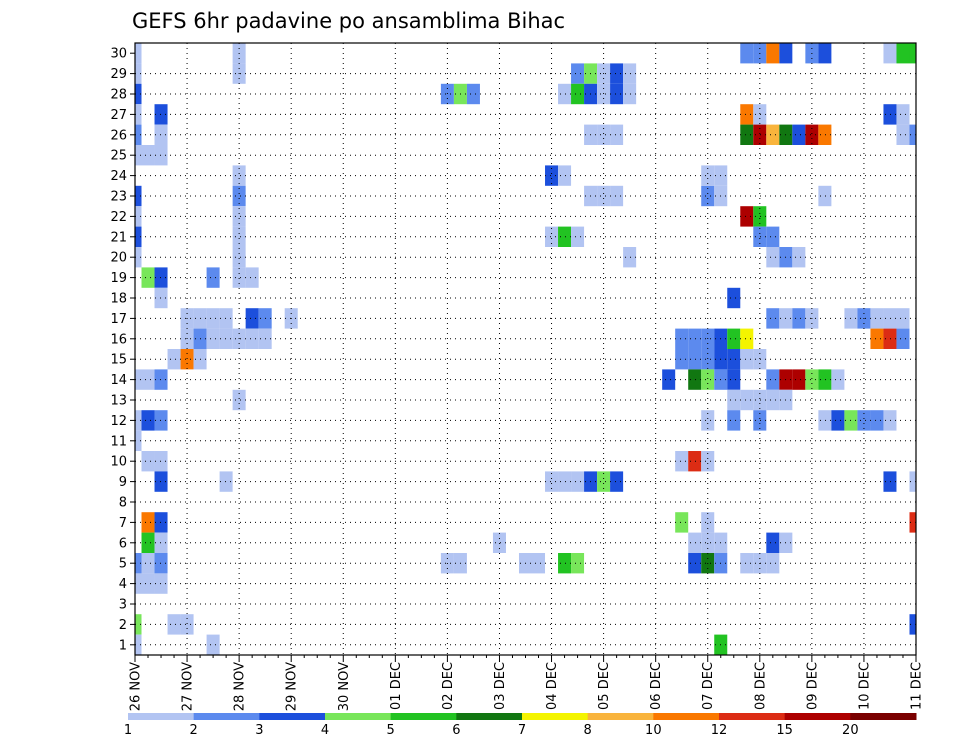 Image resolution: width=960 pixels, height=742 pixels. Describe the element at coordinates (118, 319) in the screenshot. I see `y-tick-label: 17` at that location.